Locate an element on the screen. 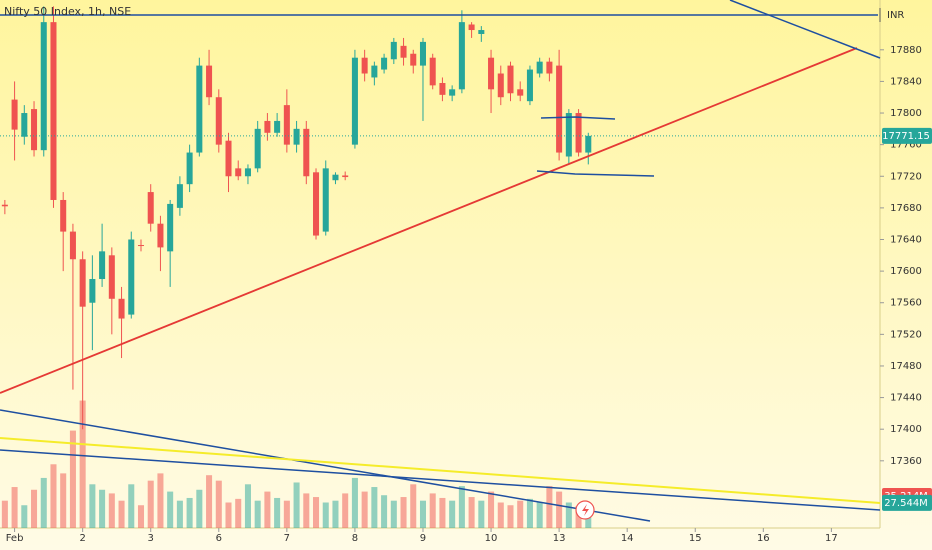 The width and height of the screenshot is (932, 550). volume-badge is located at coordinates (907, 502).